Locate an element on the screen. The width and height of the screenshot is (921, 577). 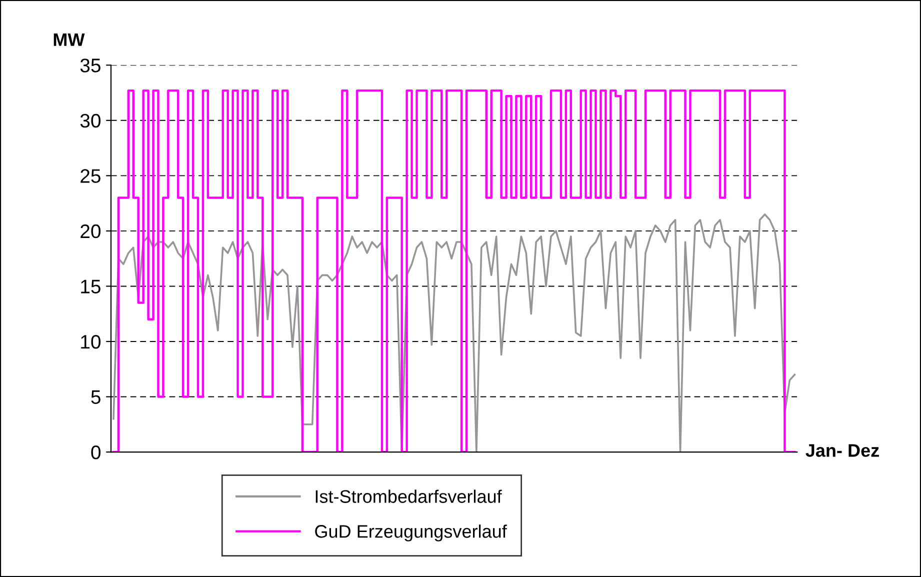
y-tick-label: 30 is located at coordinates (90, 121).